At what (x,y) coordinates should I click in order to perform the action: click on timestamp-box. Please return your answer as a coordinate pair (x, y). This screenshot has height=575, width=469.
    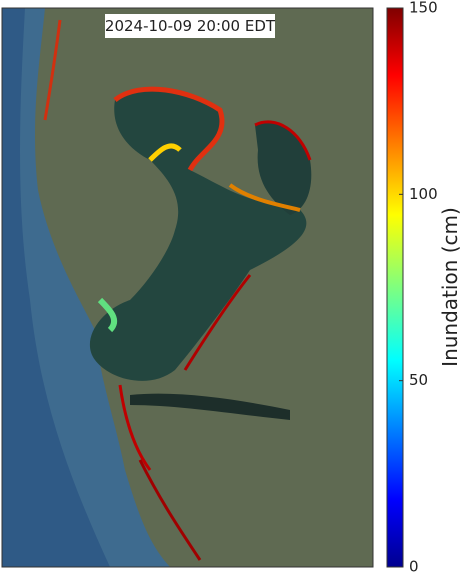
    Looking at the image, I should click on (190, 26).